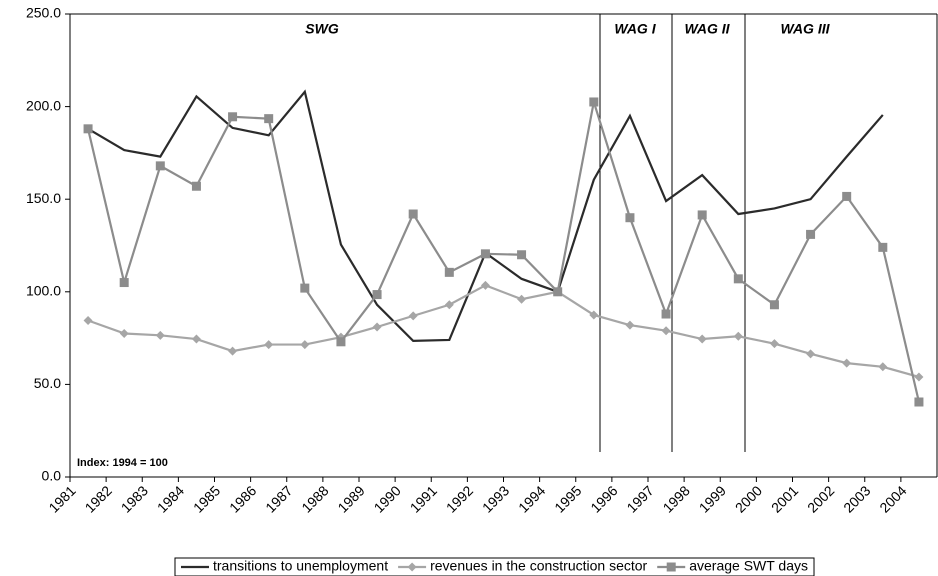 The width and height of the screenshot is (938, 576). What do you see at coordinates (707, 29) in the screenshot?
I see `annotation: WAG II` at bounding box center [707, 29].